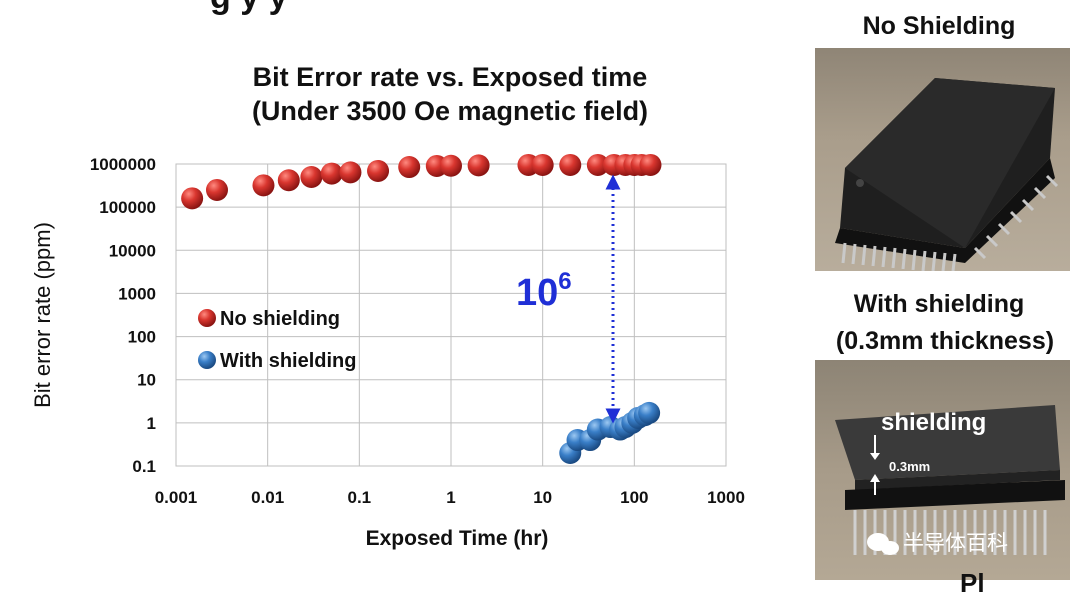 The image size is (1080, 599). I want to click on y-tick-label: 1, so click(151, 423).